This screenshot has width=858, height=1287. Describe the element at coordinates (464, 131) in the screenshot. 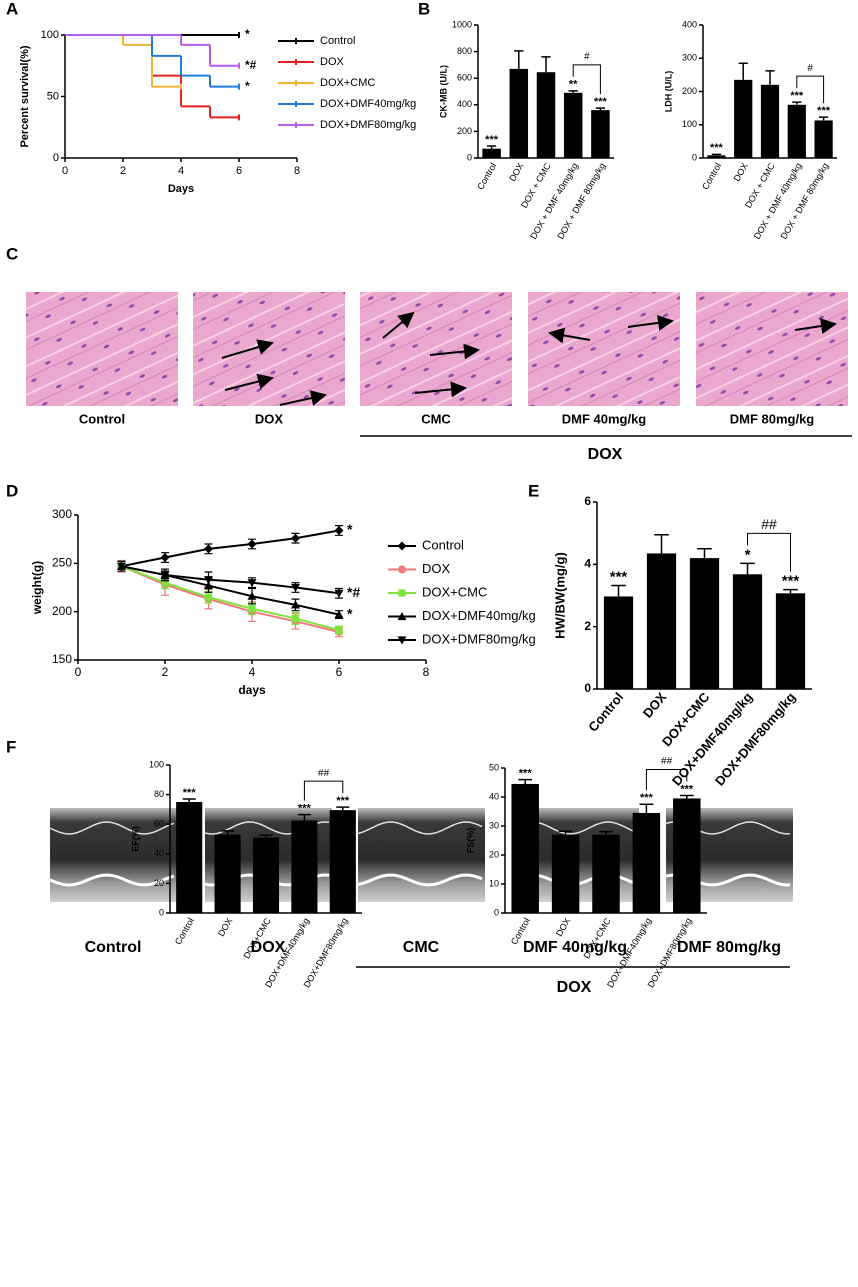

I see `y-tick-label: 200` at that location.